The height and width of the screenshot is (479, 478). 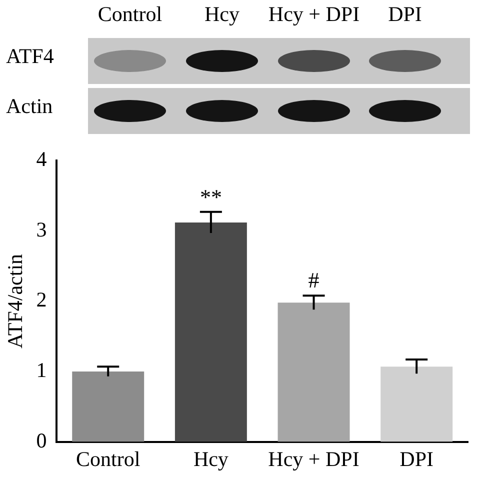 I want to click on text: Hcy + DPI, so click(x=314, y=14).